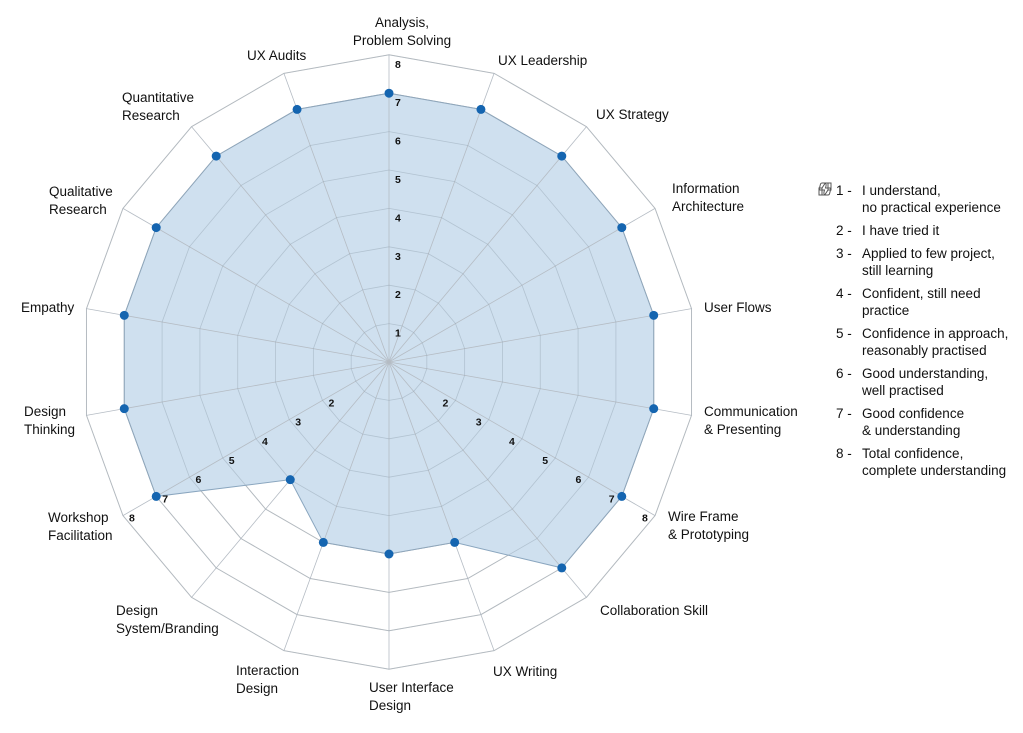 The image size is (1023, 733). What do you see at coordinates (267, 679) in the screenshot?
I see `axis-label: Interaction Design` at bounding box center [267, 679].